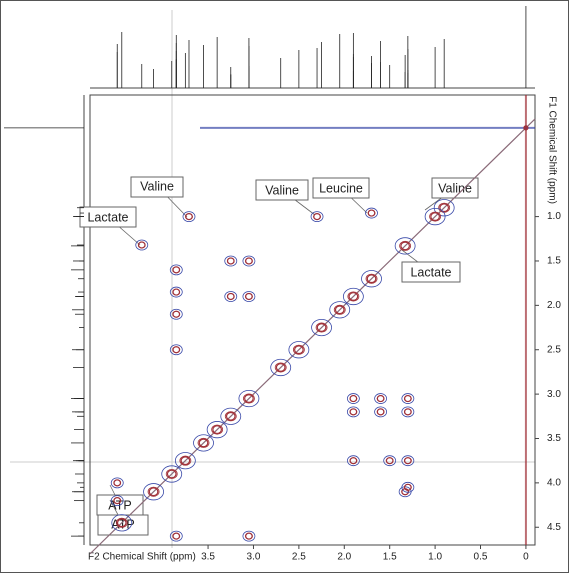 The width and height of the screenshot is (569, 573). Describe the element at coordinates (142, 557) in the screenshot. I see `x-axis-label: F2 Chemical Shift (ppm)` at that location.